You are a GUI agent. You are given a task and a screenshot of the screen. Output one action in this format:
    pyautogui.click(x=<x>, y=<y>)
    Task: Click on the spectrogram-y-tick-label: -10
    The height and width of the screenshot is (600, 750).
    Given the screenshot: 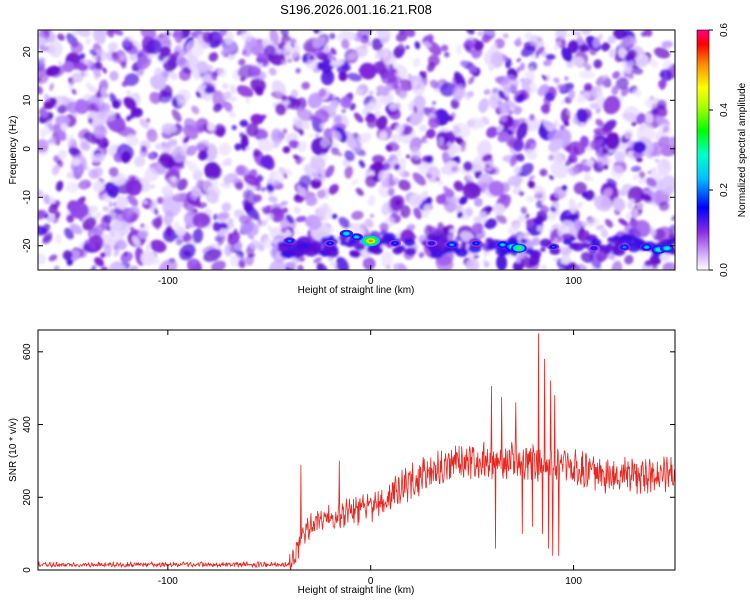 What is the action you would take?
    pyautogui.click(x=27, y=197)
    